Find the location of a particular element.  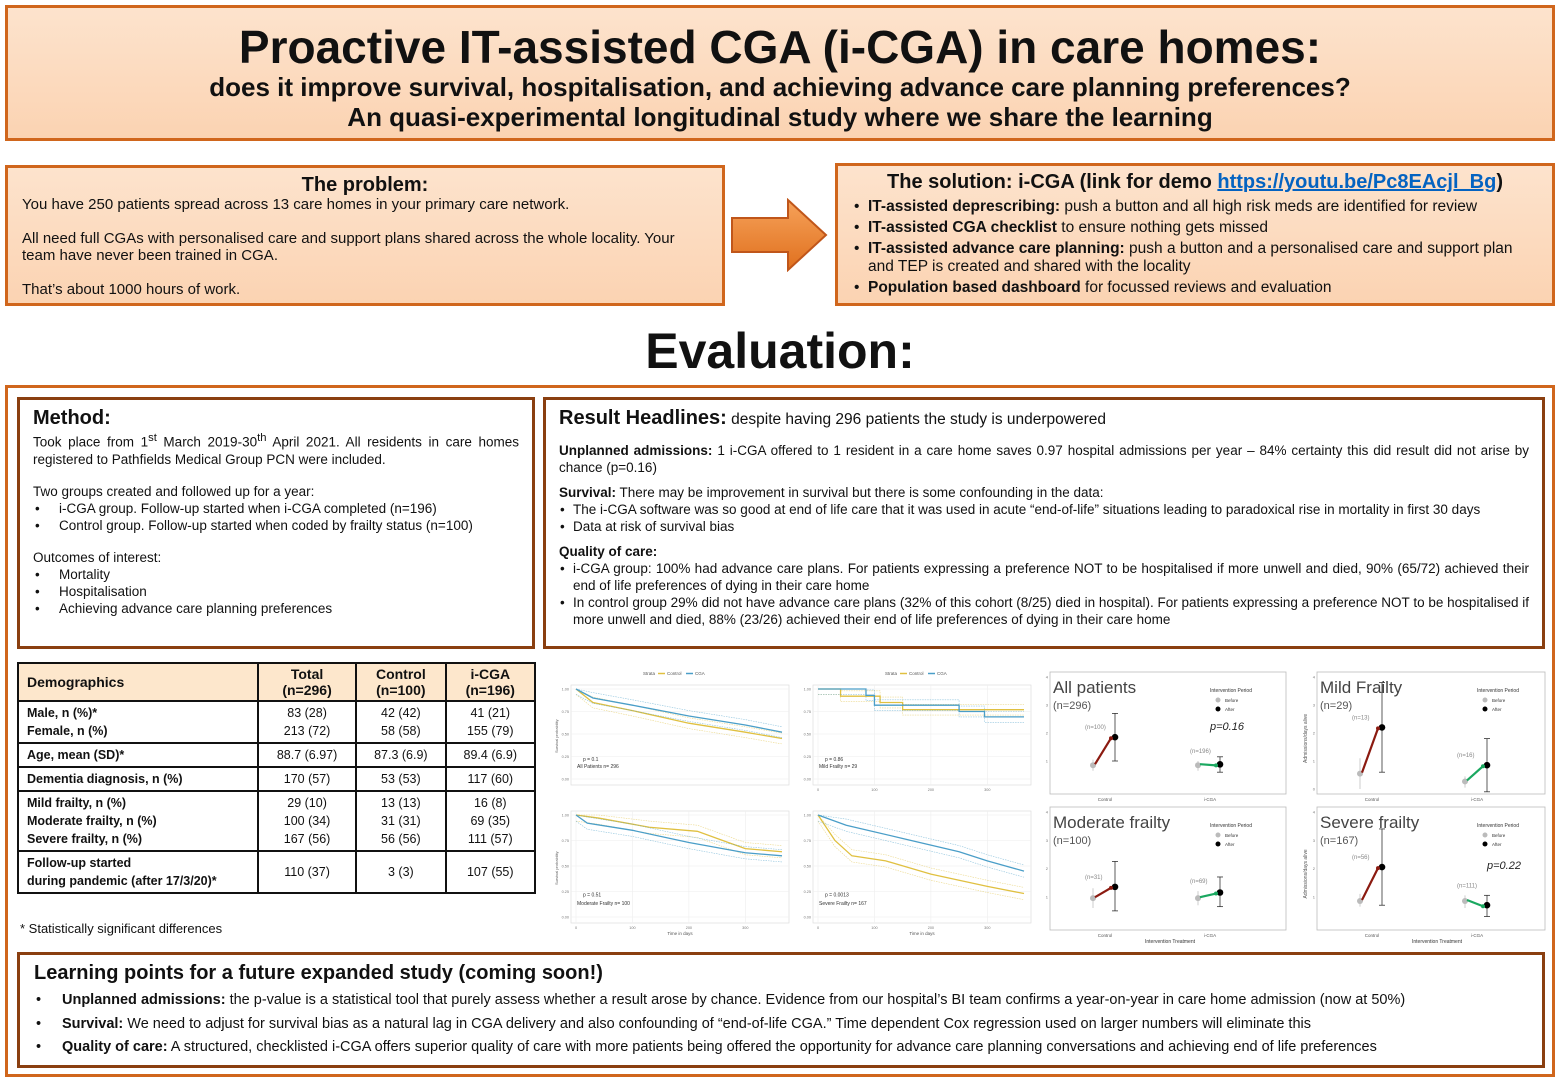

chart-label: Moderate Frailty n= 100 is located at coordinates (603, 904).